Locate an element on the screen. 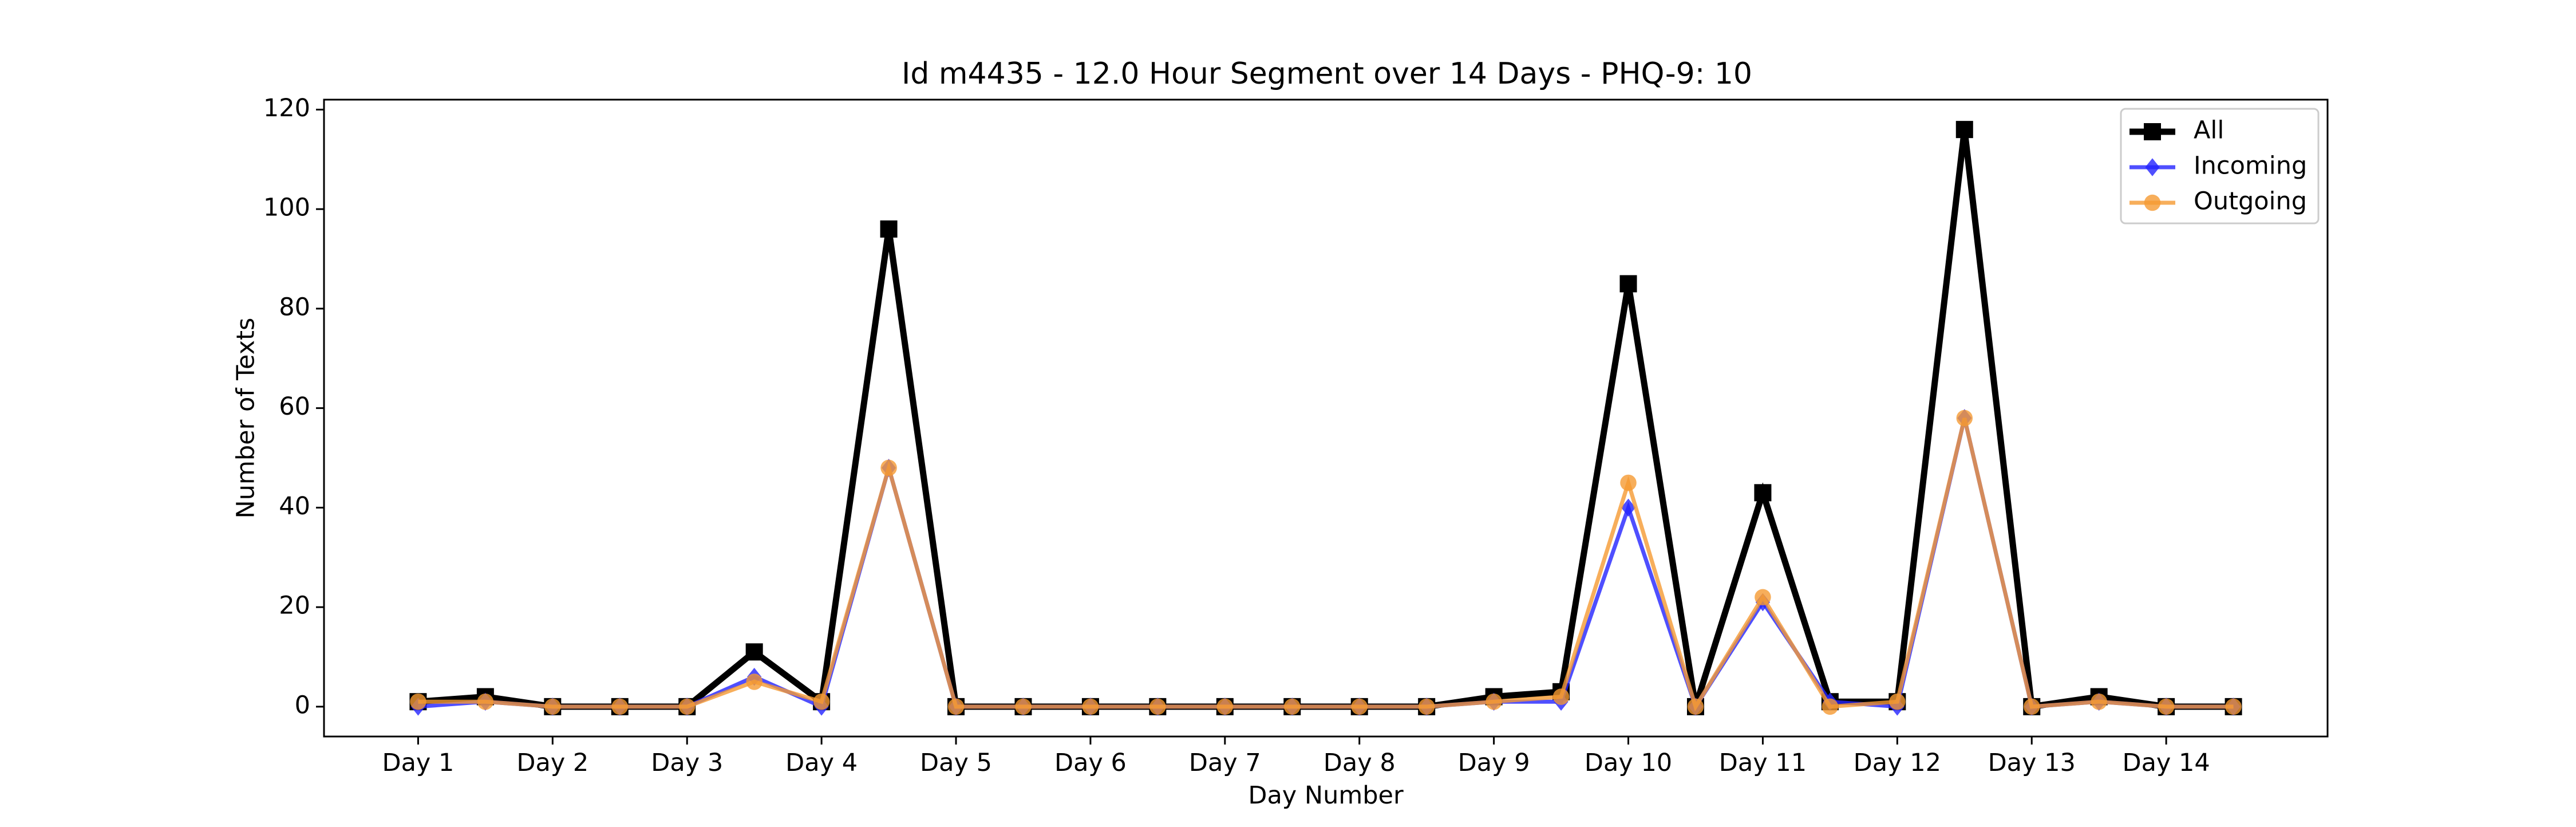 The height and width of the screenshot is (827, 2576). x-tick-label: Day 14 is located at coordinates (2166, 763).